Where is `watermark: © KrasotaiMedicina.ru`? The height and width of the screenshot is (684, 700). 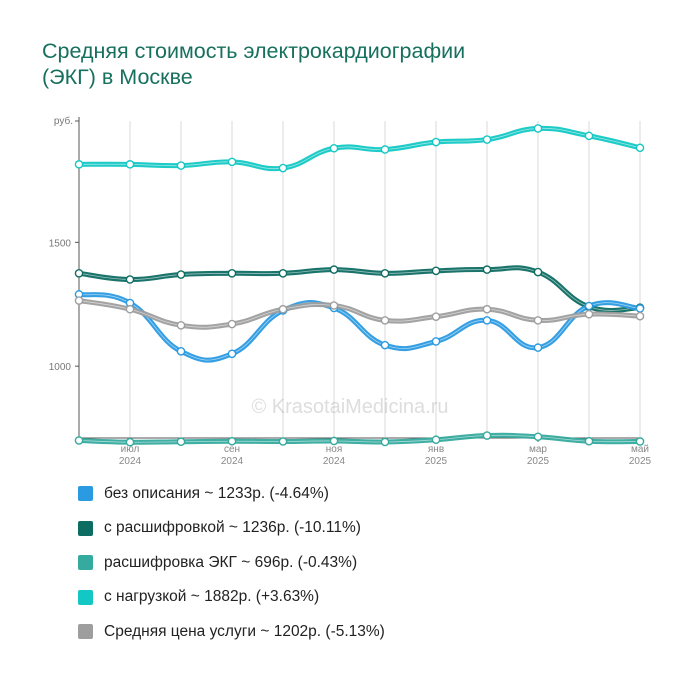
watermark: © KrasotaiMedicina.ru is located at coordinates (350, 407).